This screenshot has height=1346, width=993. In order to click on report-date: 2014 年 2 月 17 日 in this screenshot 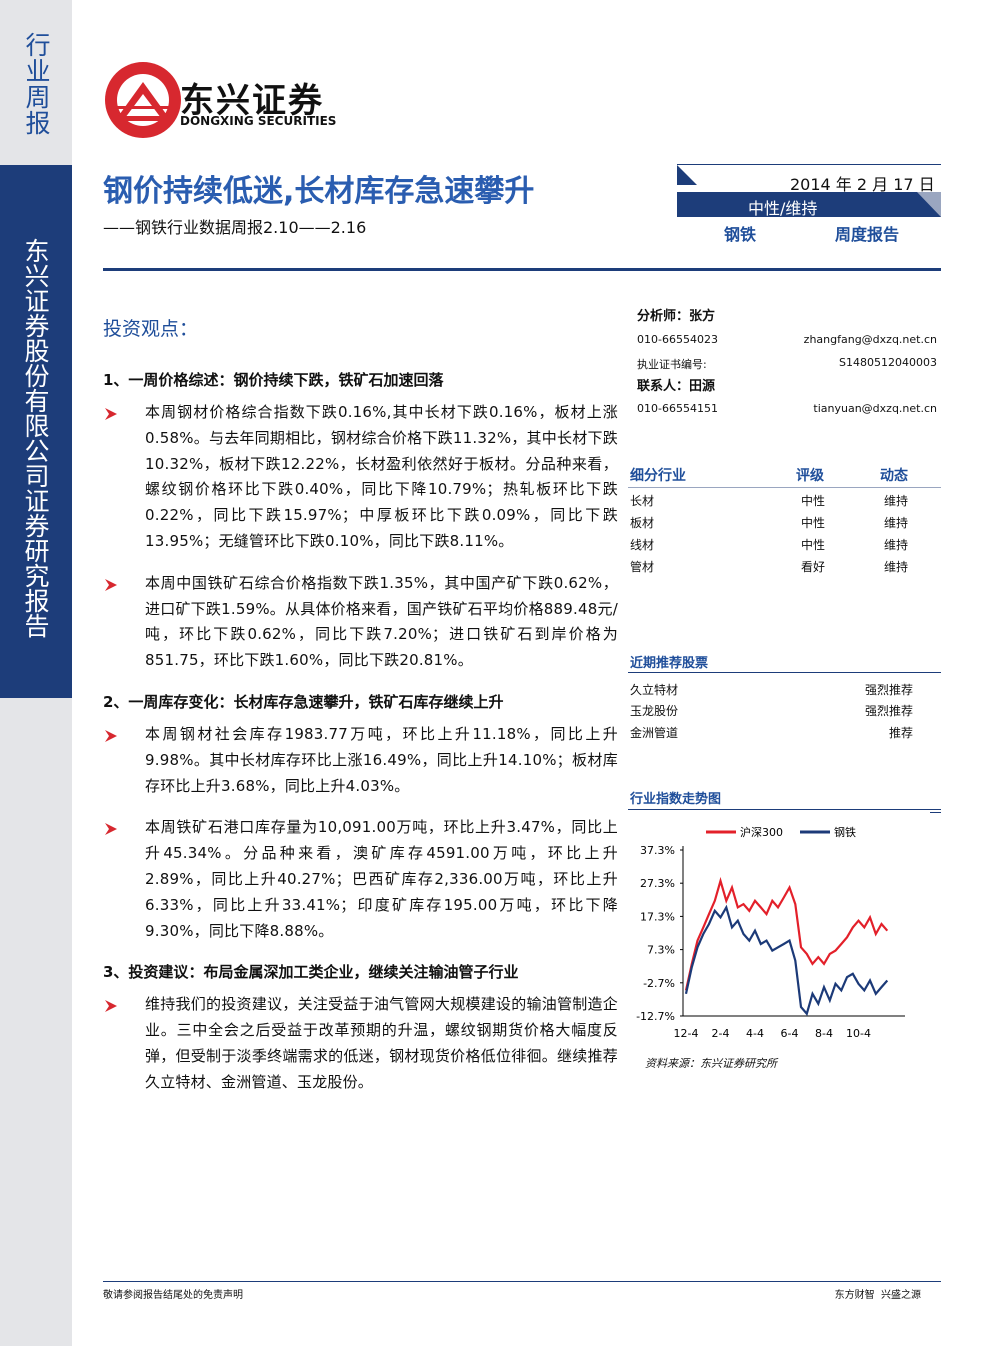, I will do `click(862, 184)`.